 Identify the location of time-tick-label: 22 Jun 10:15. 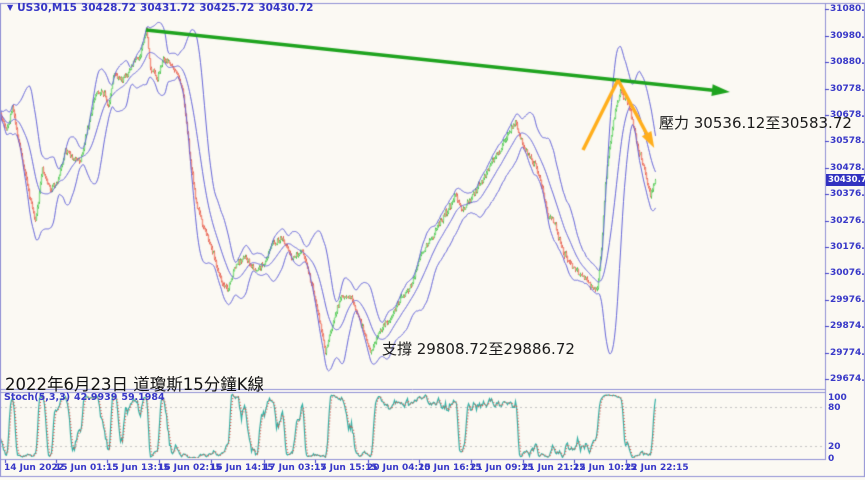
(605, 468).